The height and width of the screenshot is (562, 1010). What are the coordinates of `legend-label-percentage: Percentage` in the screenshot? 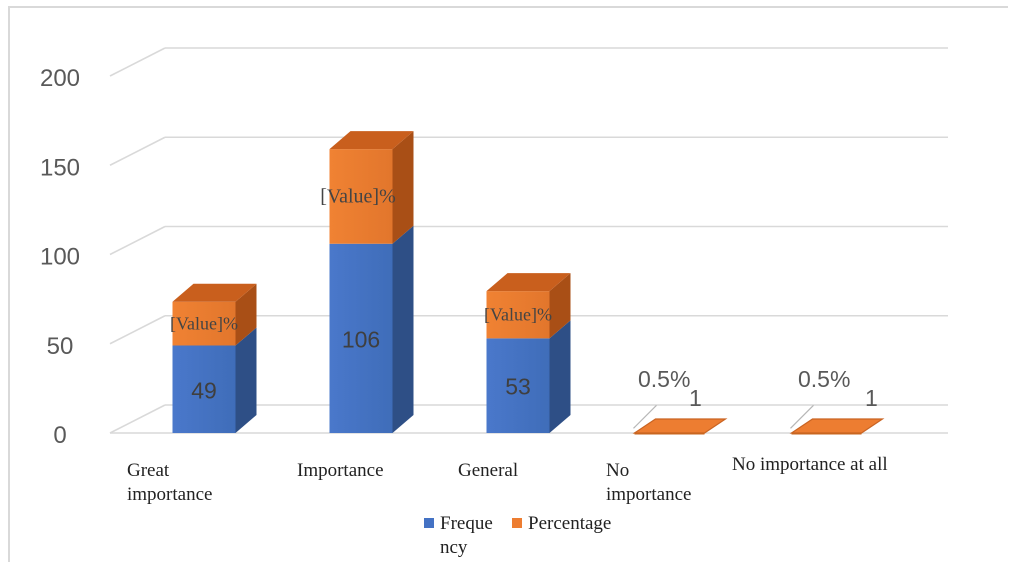 It's located at (570, 523).